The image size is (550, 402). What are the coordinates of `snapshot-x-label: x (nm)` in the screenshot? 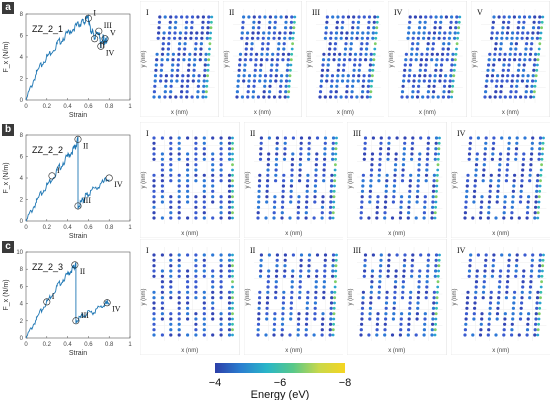 It's located at (500, 234).